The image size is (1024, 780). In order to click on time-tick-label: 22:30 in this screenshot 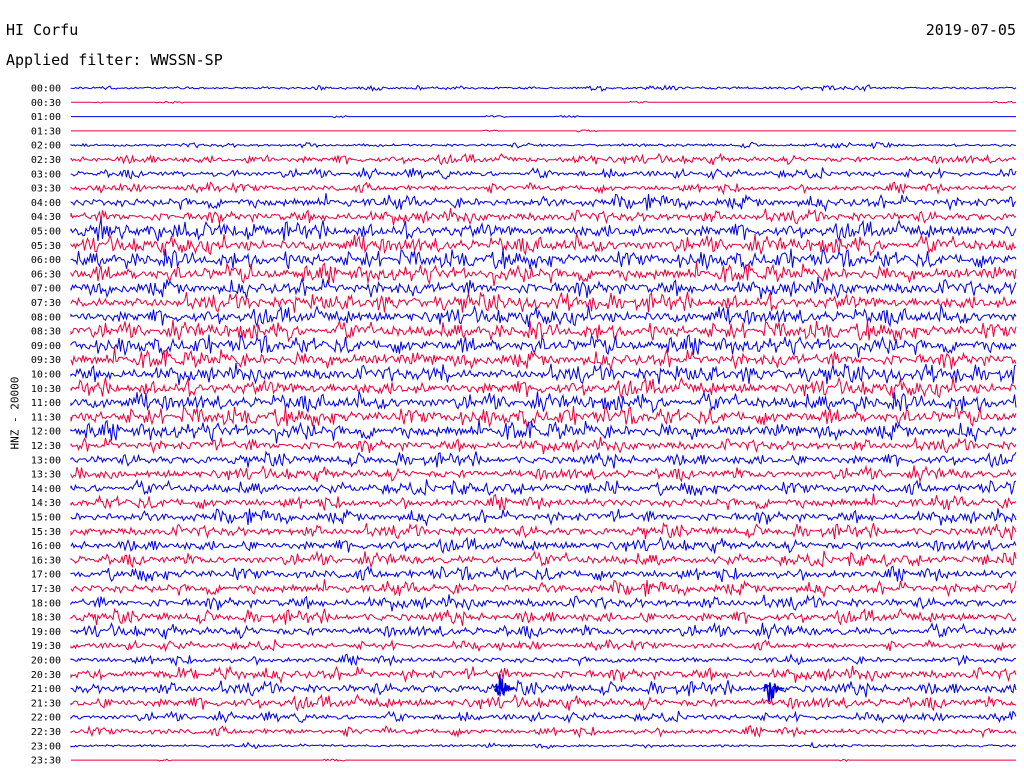, I will do `click(46, 732)`.